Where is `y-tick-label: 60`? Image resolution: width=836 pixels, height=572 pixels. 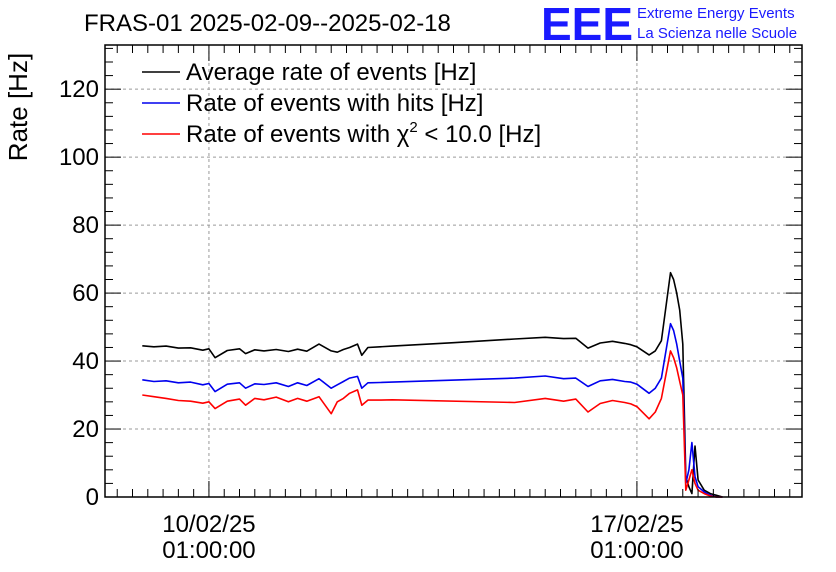 y-tick-label: 60 is located at coordinates (85, 293).